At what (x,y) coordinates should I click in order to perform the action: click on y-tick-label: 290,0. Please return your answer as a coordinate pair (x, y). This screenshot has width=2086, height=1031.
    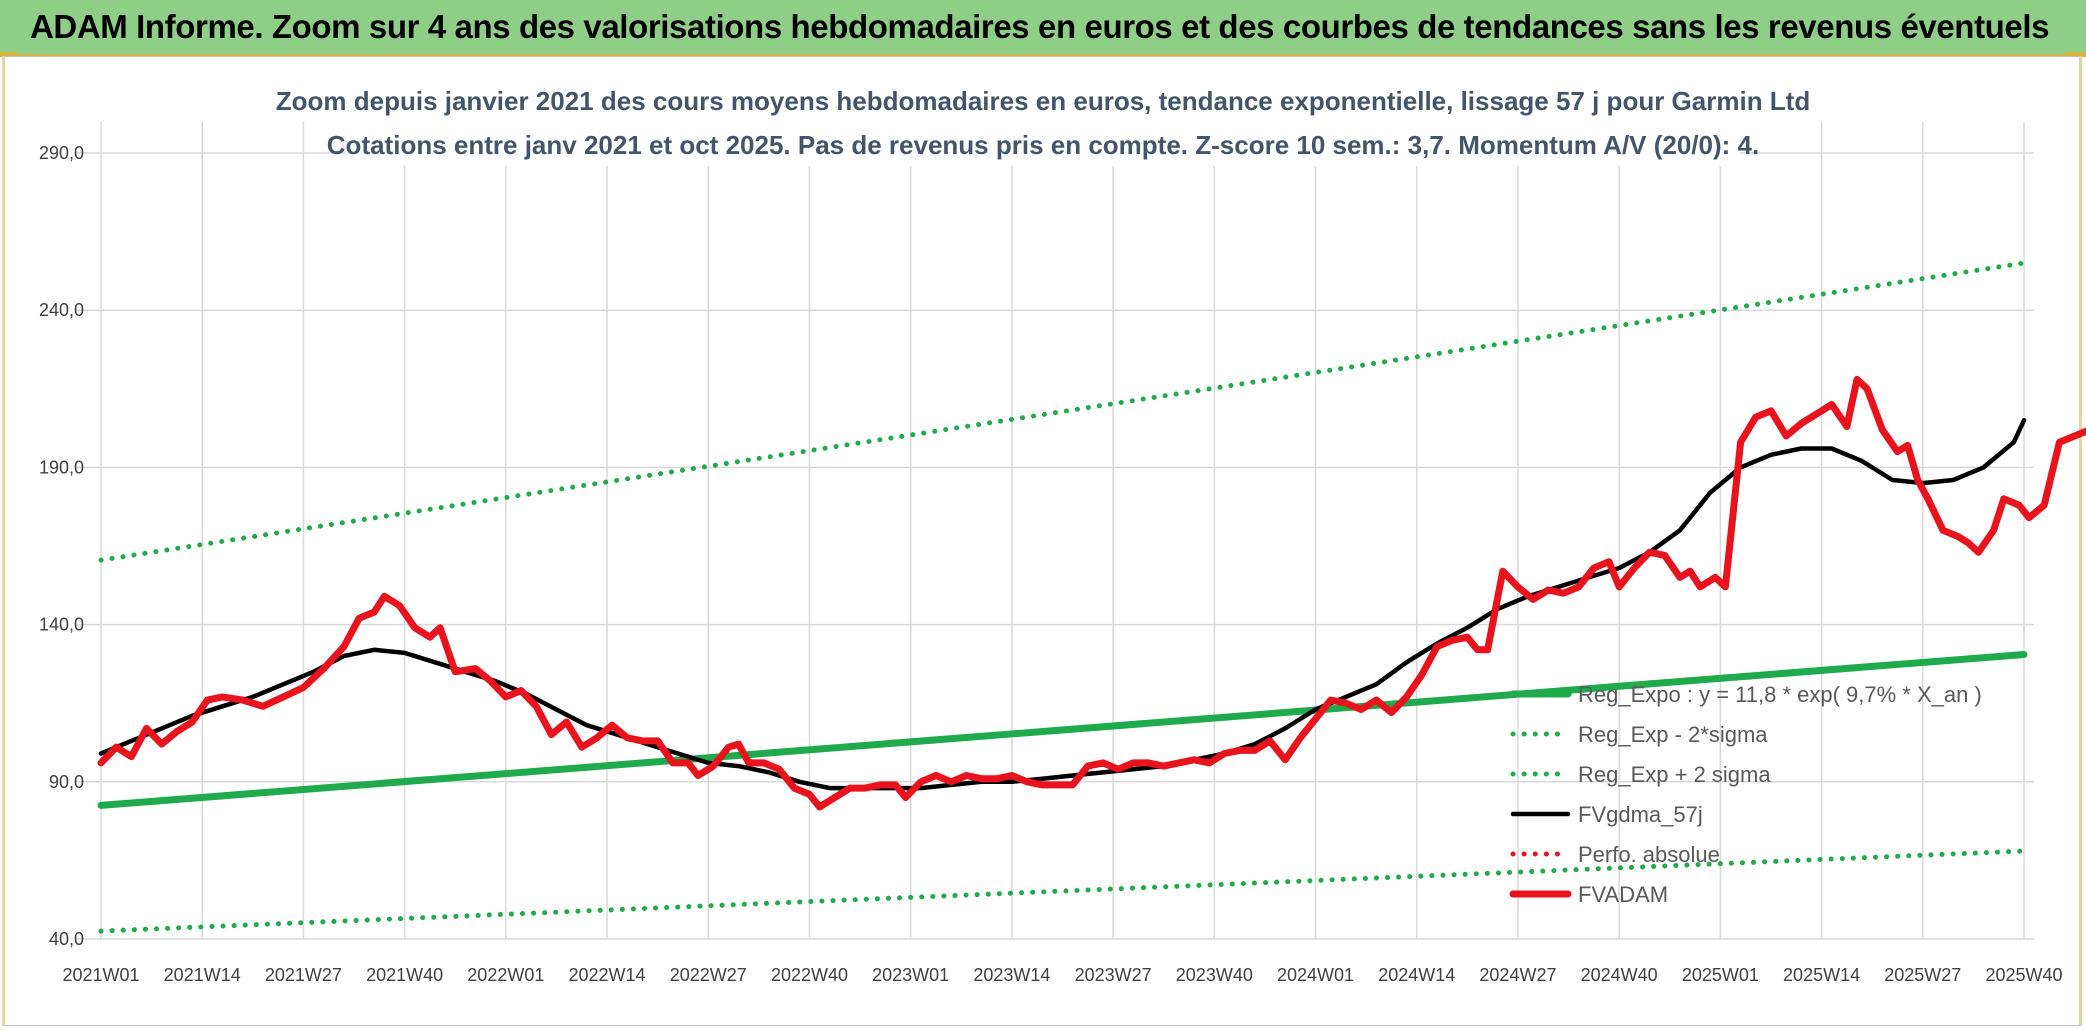
    Looking at the image, I should click on (61, 153).